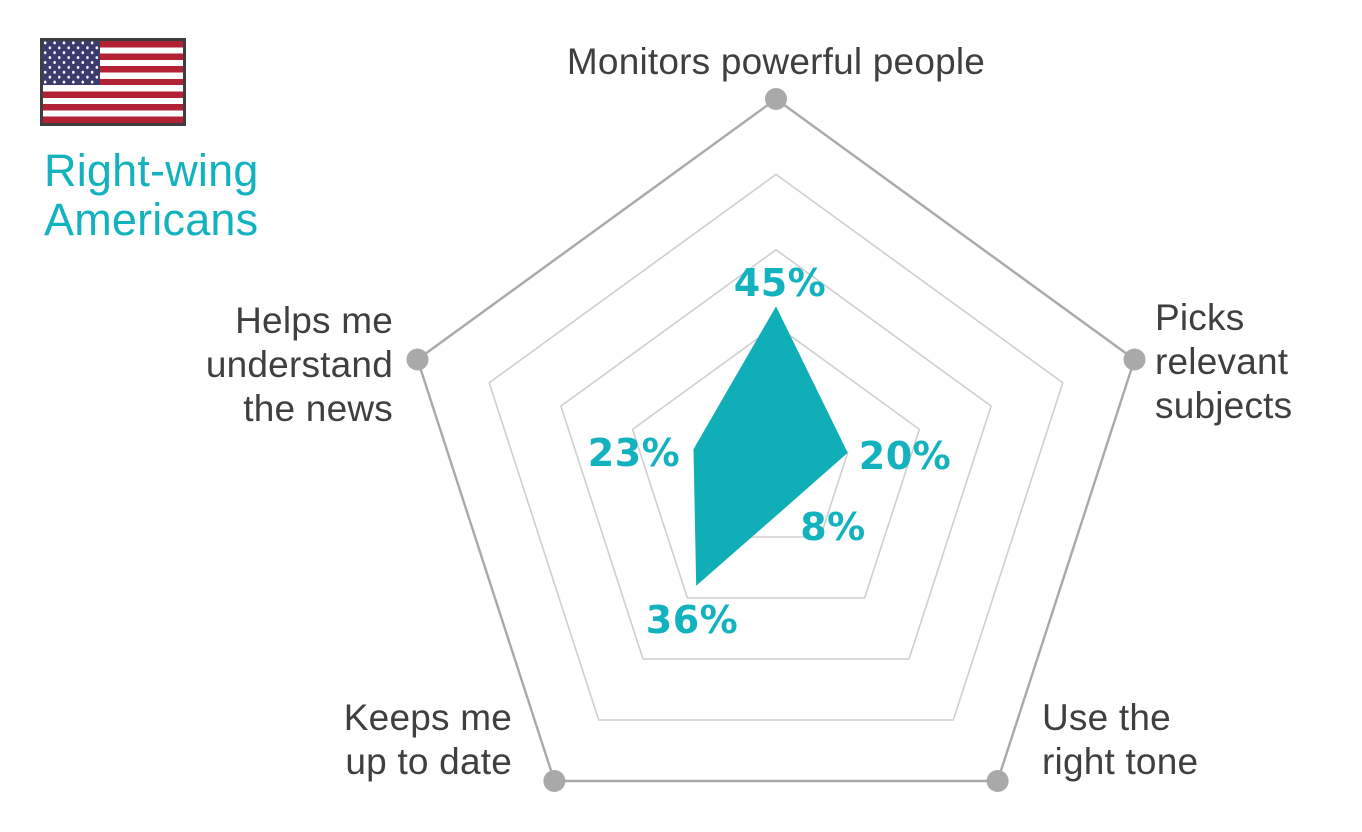 The width and height of the screenshot is (1362, 832). I want to click on series-legend-label: Right-wing Americans, so click(151, 195).